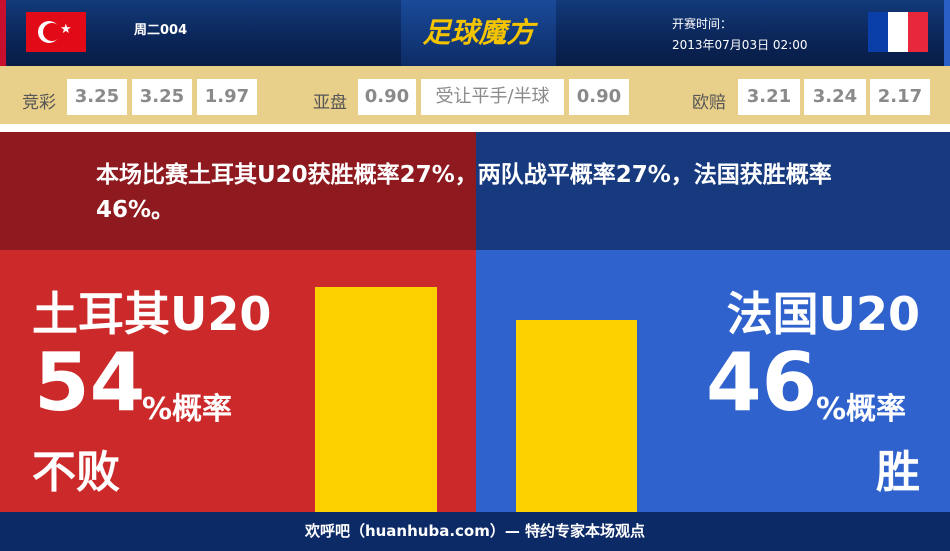  I want to click on home-probability-bar, so click(376, 399).